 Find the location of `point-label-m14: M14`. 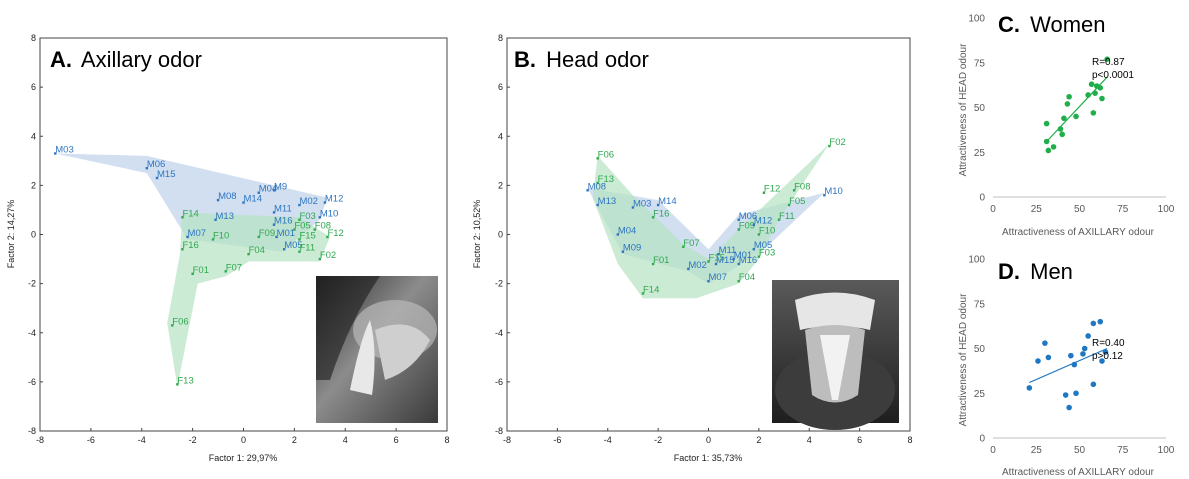

point-label-m14: M14 is located at coordinates (667, 201).